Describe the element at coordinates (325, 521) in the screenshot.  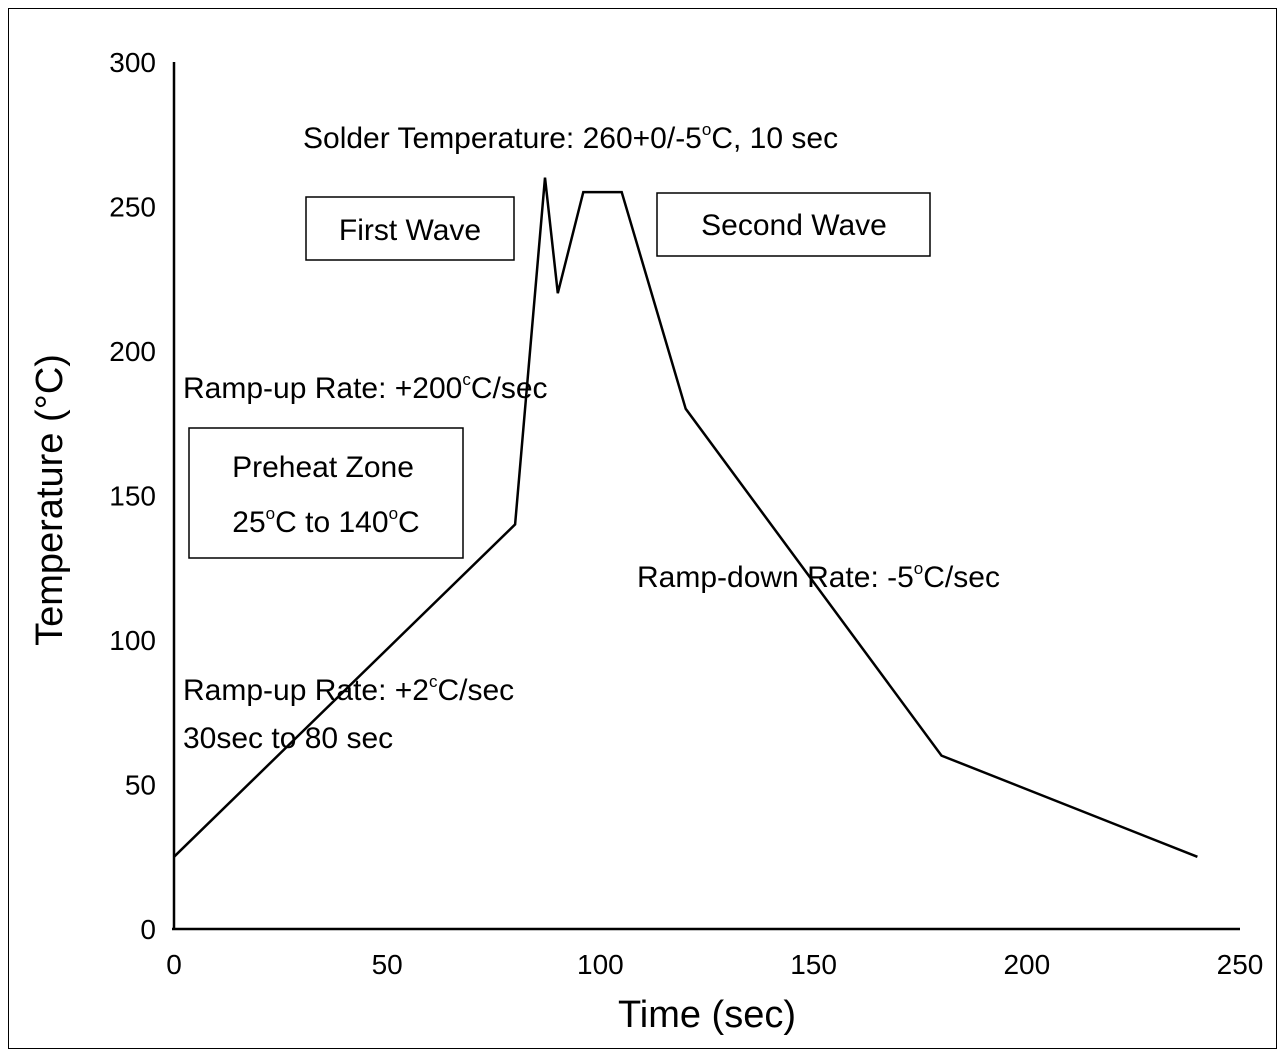
I see `preheat-zone-range: 25oC to 140oC` at that location.